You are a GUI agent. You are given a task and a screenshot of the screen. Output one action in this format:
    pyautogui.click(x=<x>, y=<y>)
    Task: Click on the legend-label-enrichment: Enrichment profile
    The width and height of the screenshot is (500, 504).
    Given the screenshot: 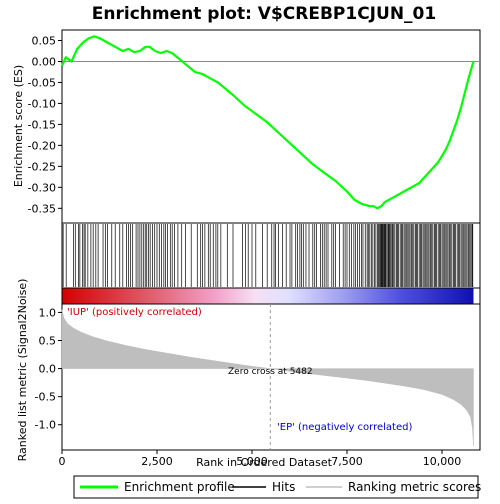 What is the action you would take?
    pyautogui.click(x=179, y=487)
    